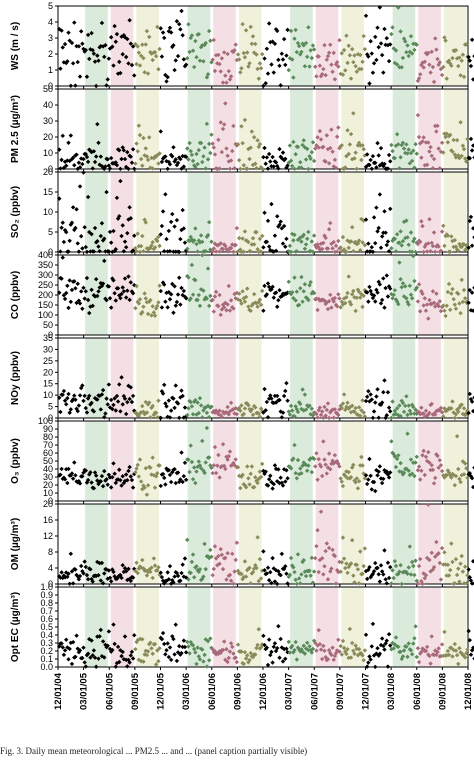 The width and height of the screenshot is (474, 761). What do you see at coordinates (48, 469) in the screenshot?
I see `y-tick-label: 40` at bounding box center [48, 469].